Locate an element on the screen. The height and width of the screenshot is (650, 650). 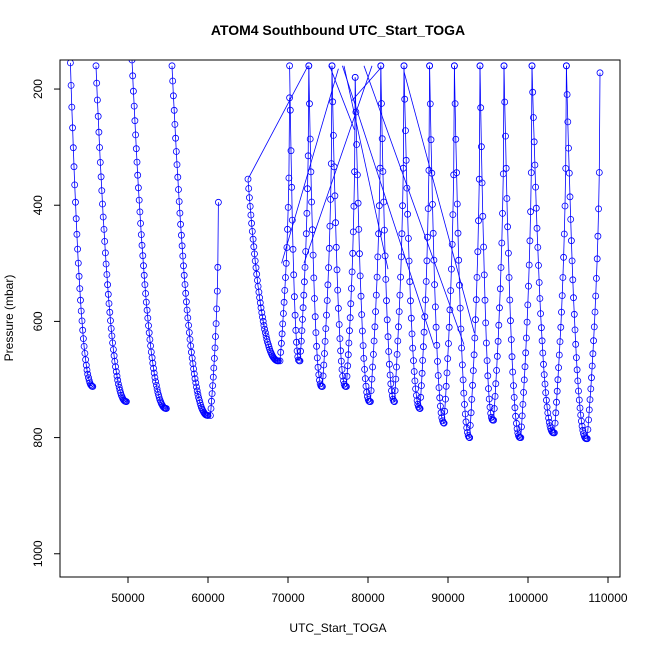
y-axis-label: Pressure (mbar) is located at coordinates (9, 318).